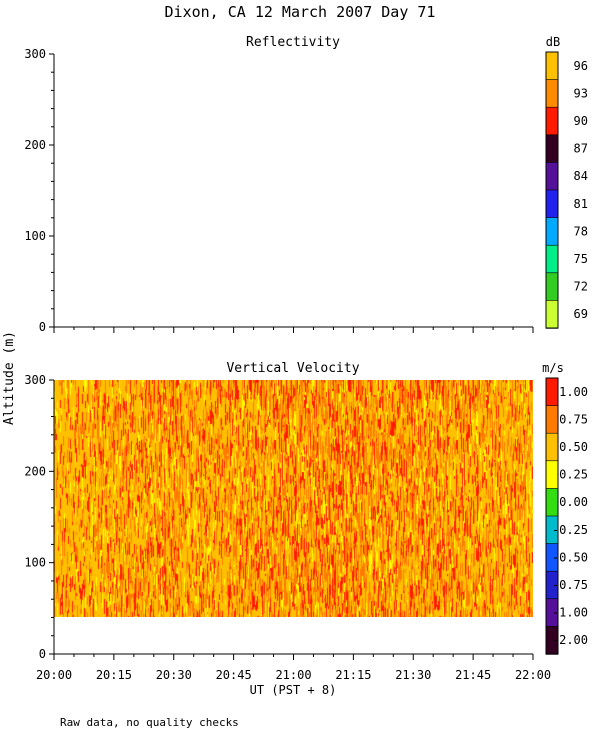 The image size is (600, 754). I want to click on x-axis-label: UT (PST + 8), so click(293, 690).